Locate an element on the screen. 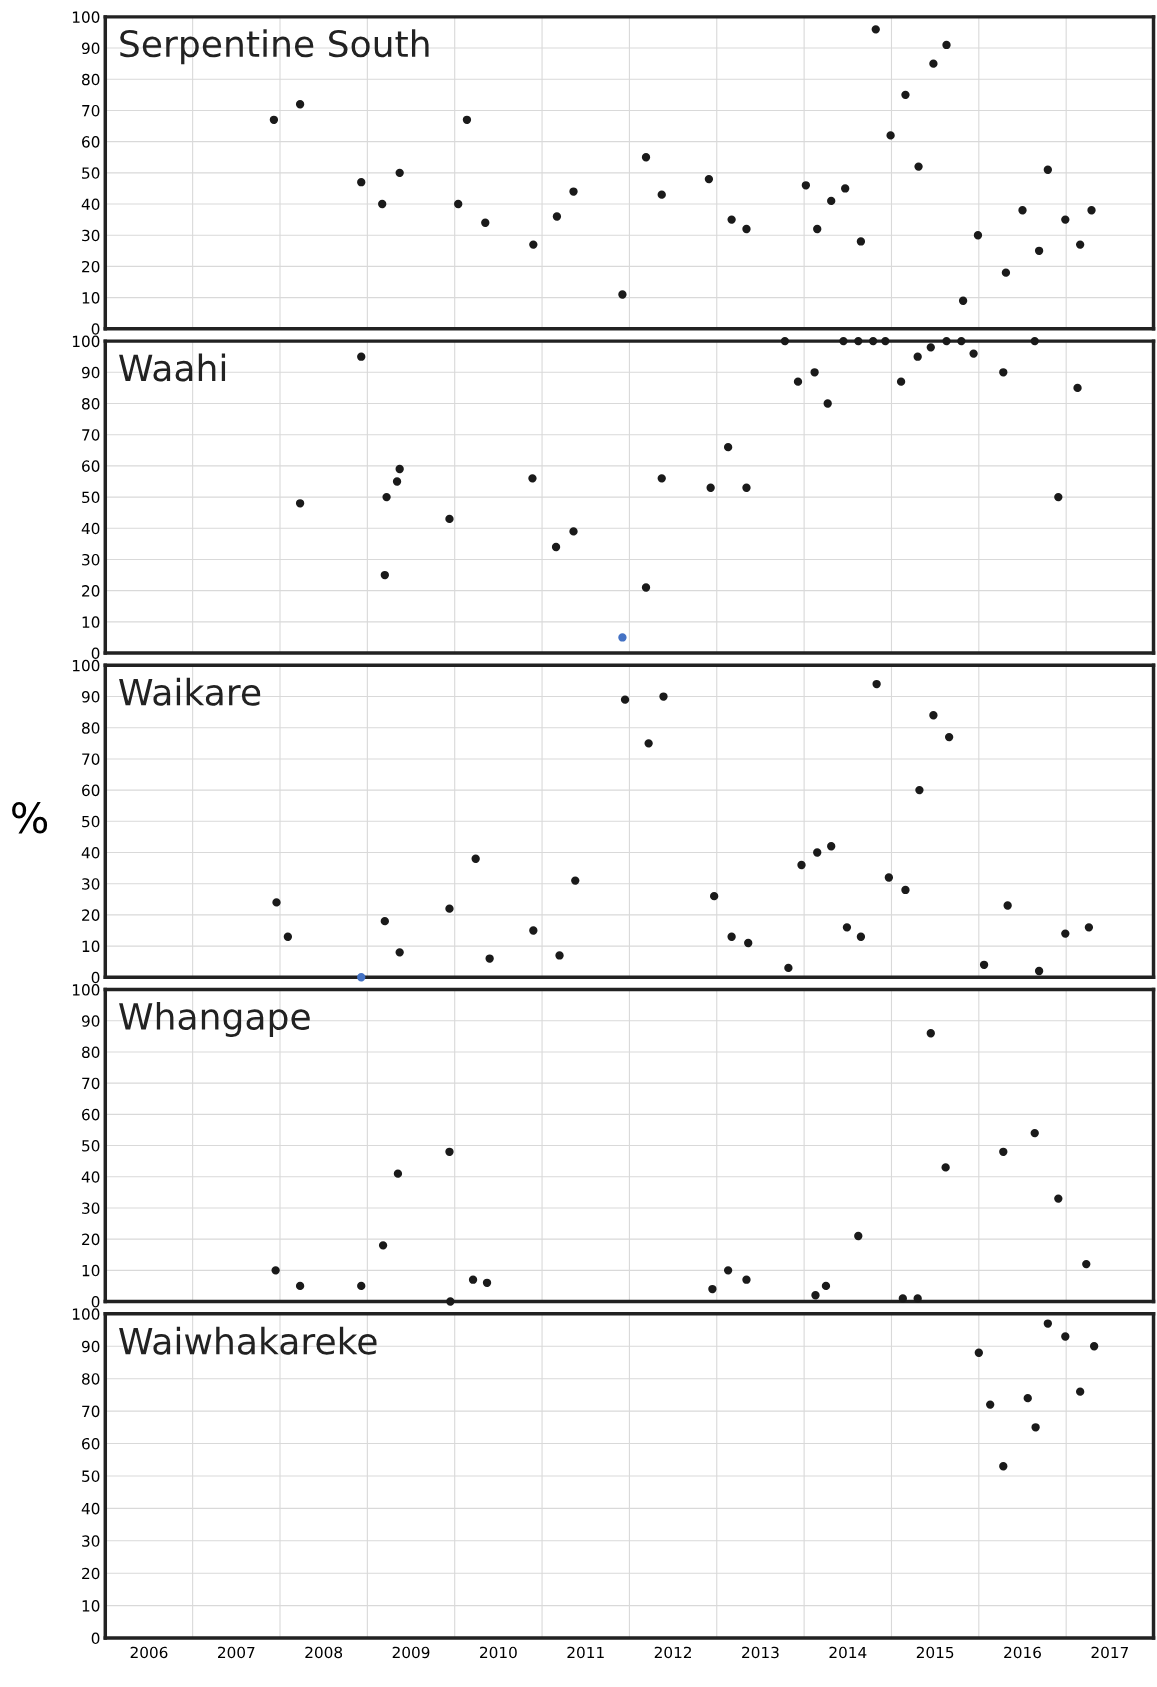 Image resolution: width=1157 pixels, height=1687 pixels. x-tick-label: 2012 is located at coordinates (672, 1652).